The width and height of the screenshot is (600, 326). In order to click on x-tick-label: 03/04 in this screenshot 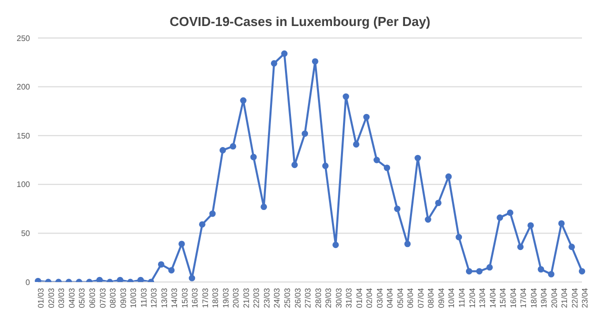, I will do `click(379, 297)`.